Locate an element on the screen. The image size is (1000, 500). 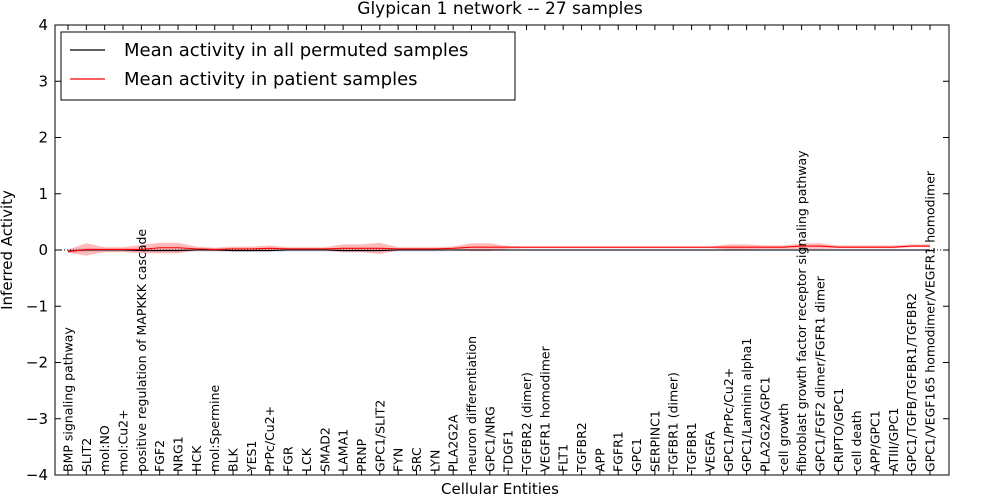
category-label: TGFBR1 (dimer) is located at coordinates (673, 422).